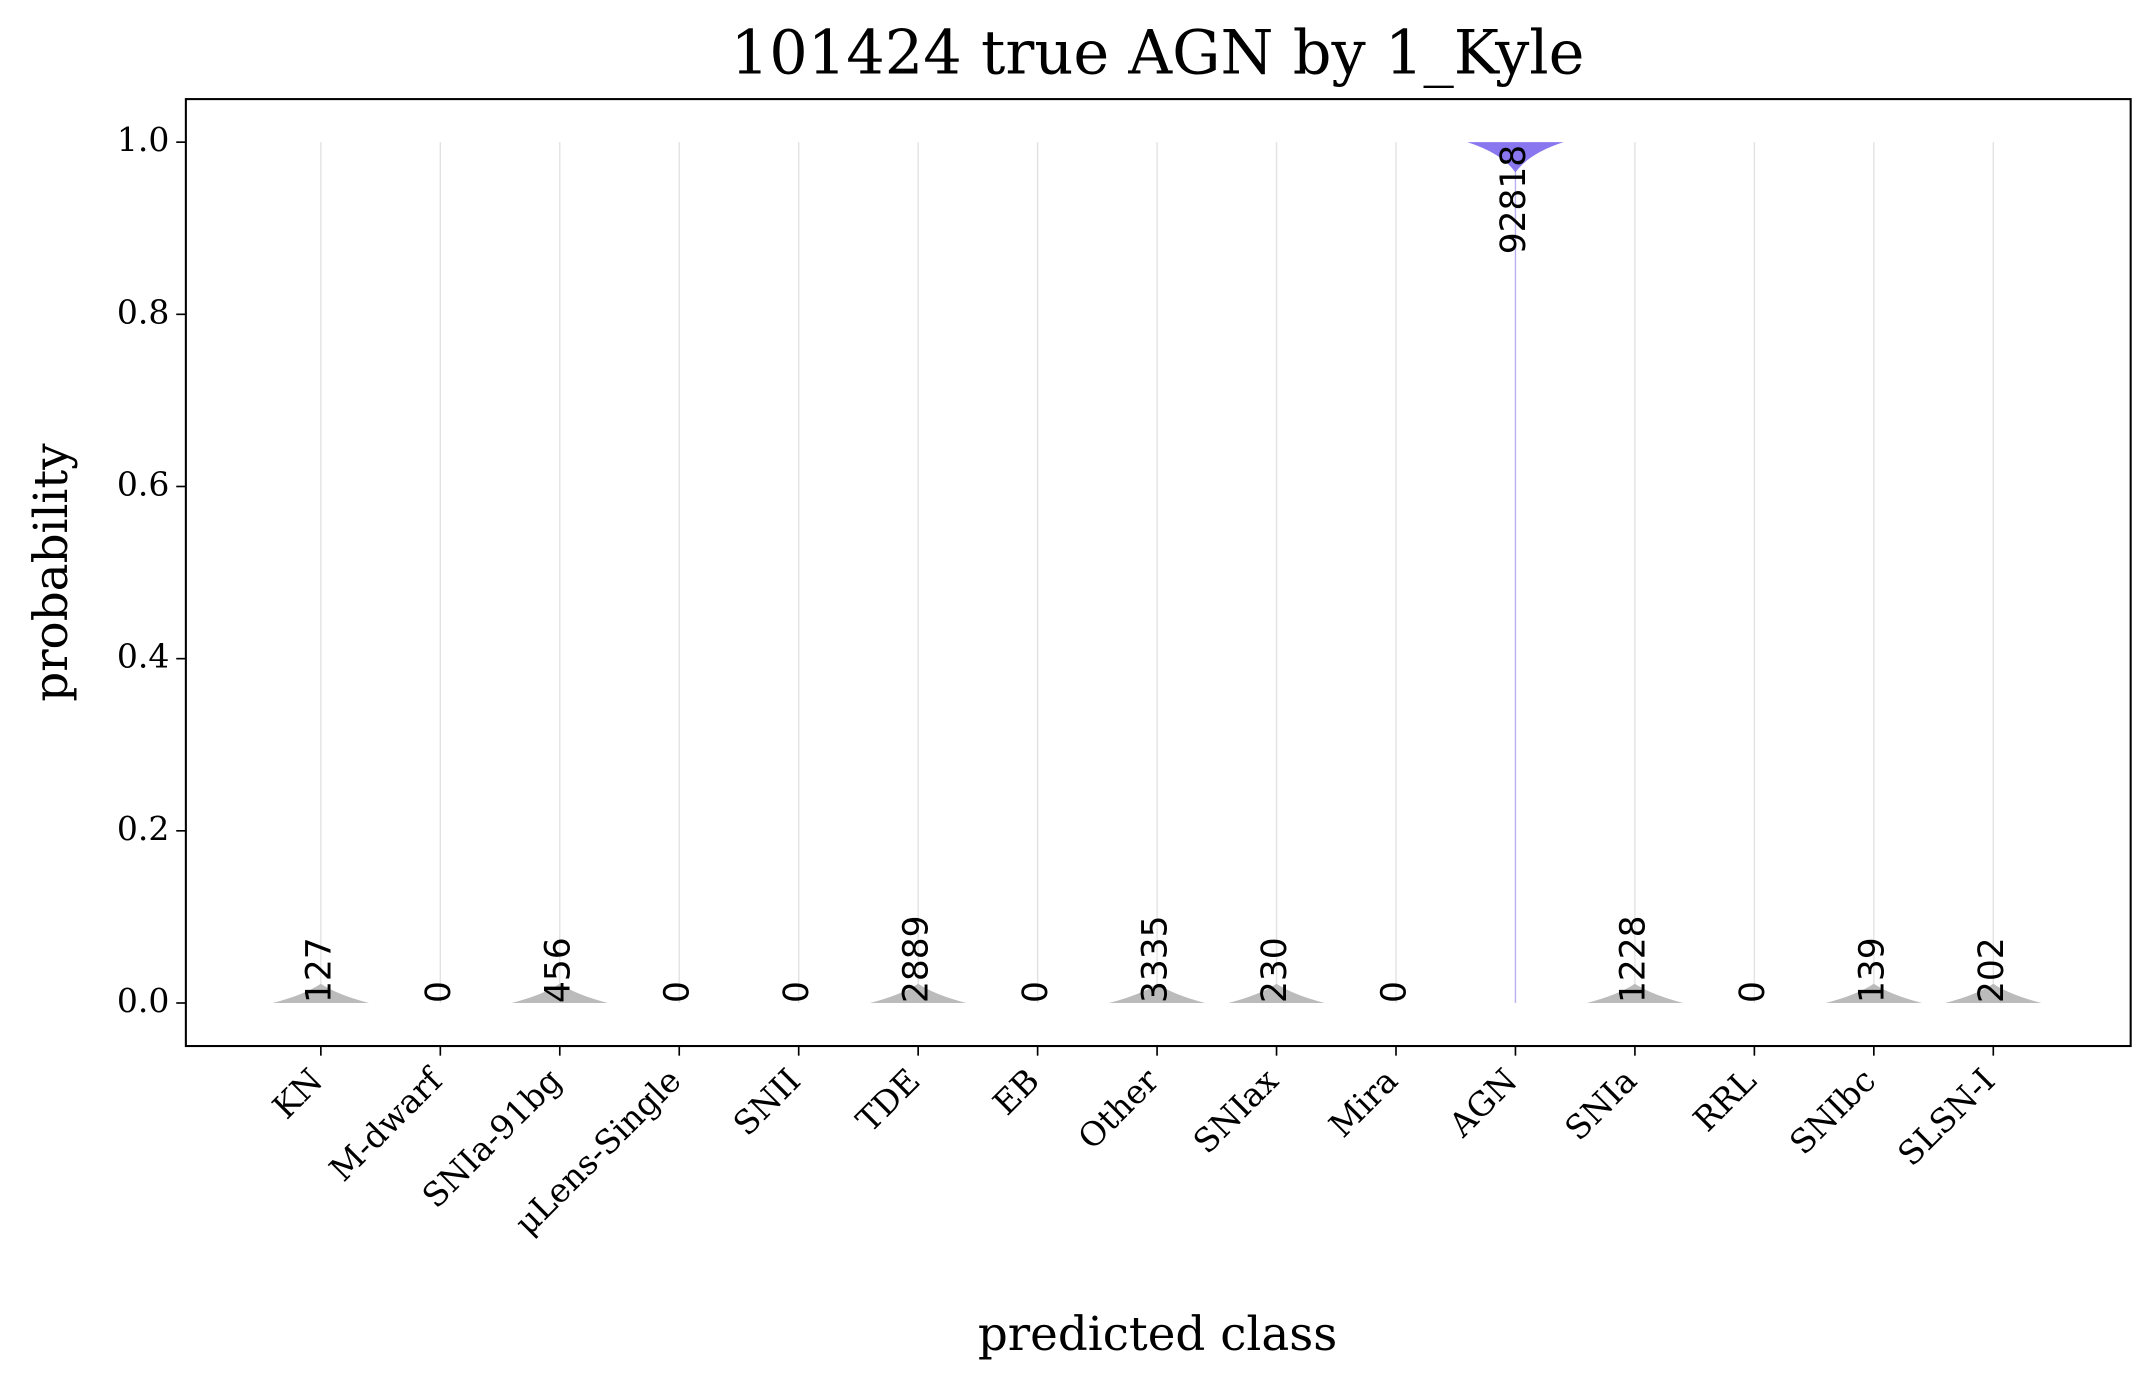  I want to click on count-label: 3335, so click(1156, 959).